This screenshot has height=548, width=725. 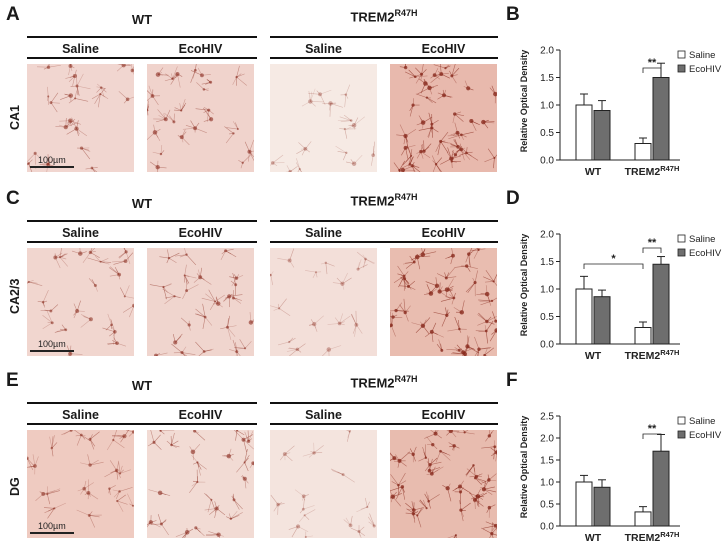 I want to click on condition-trem2-ecohiv: EcoHIV, so click(x=443, y=49).